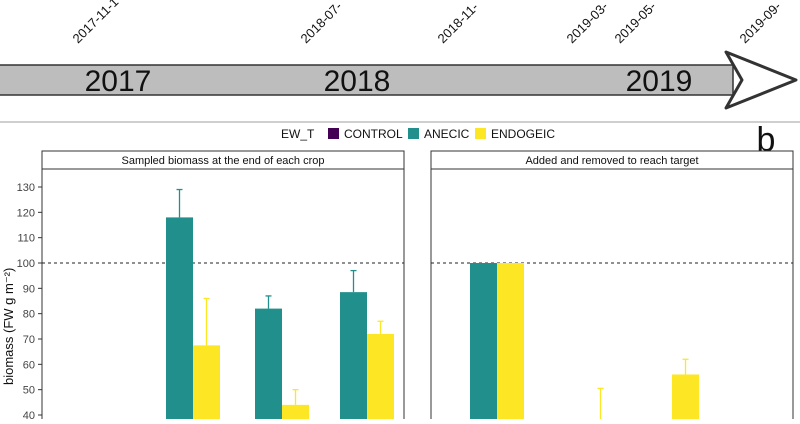 Image resolution: width=800 pixels, height=424 pixels. I want to click on separator, so click(400, 122).